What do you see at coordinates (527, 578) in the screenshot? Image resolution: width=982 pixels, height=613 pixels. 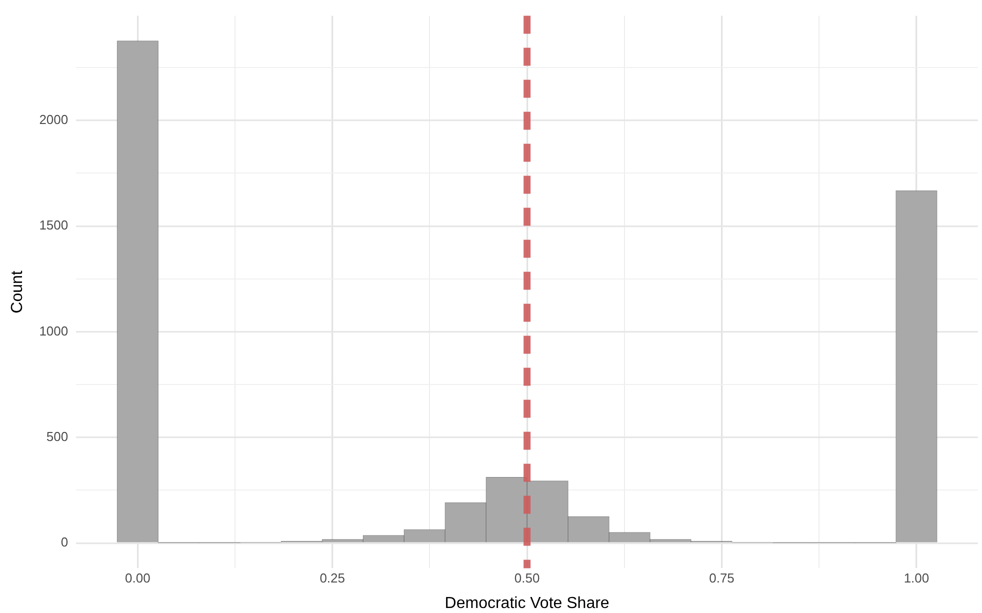 I see `x-tick-label: 0.50` at bounding box center [527, 578].